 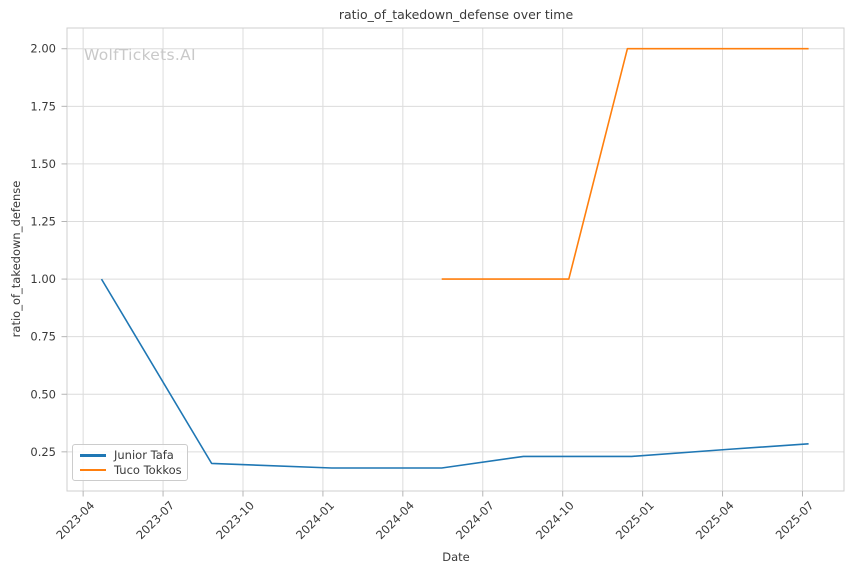 I want to click on y-tick-label: 0.25, so click(x=43, y=452).